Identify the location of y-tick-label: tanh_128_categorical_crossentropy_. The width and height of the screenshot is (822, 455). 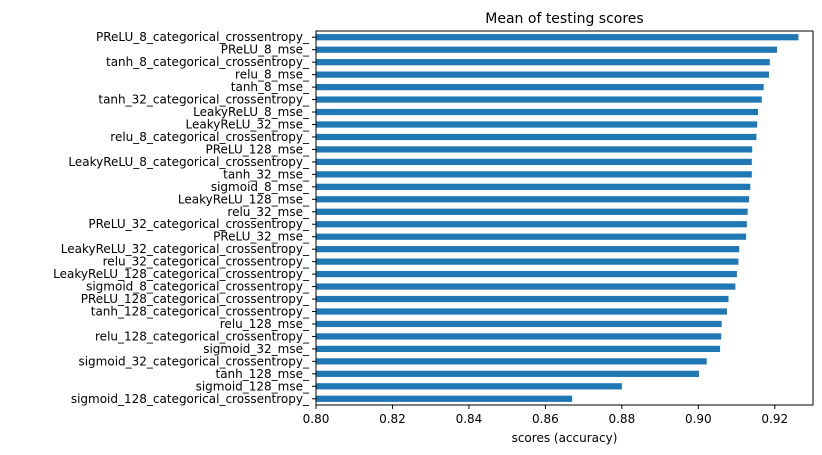
(200, 312).